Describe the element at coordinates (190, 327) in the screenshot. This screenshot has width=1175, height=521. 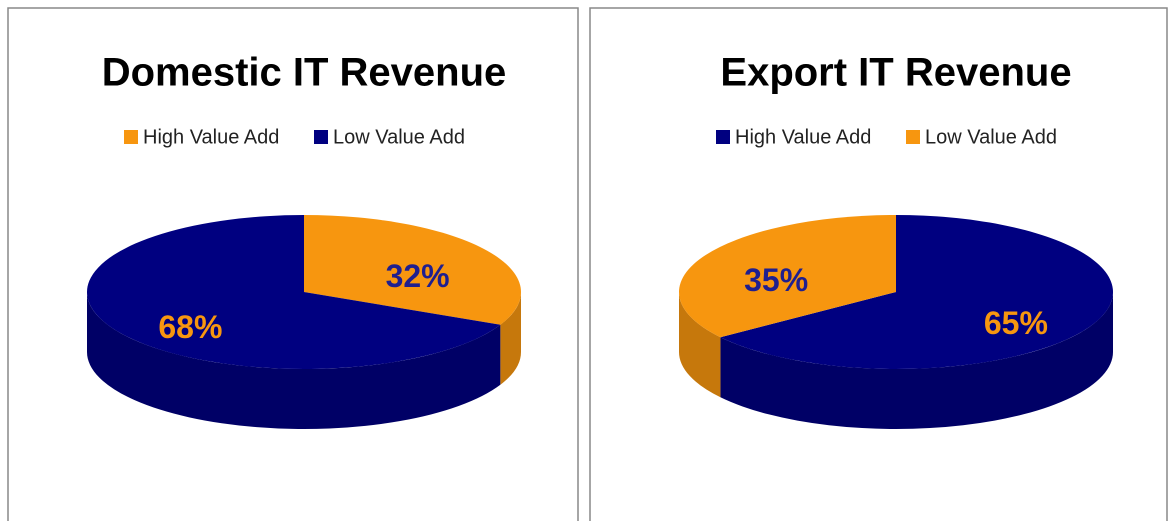
I see `data-label: 68%` at that location.